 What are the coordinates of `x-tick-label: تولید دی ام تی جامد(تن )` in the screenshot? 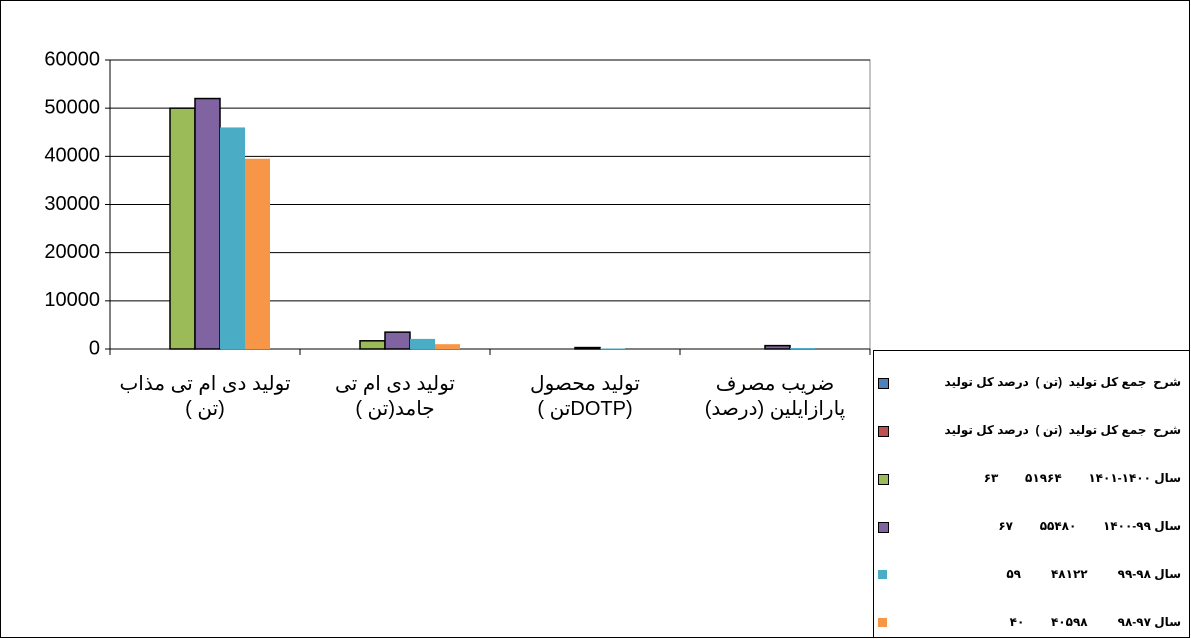 It's located at (395, 396).